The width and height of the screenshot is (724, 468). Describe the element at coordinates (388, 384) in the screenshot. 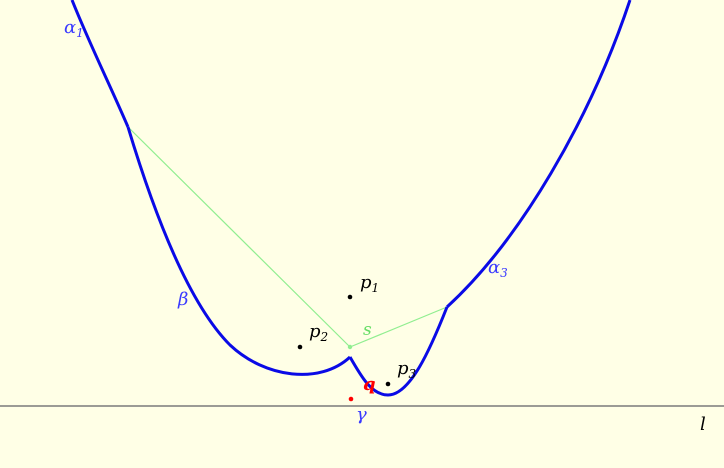

I see `point-p3` at that location.